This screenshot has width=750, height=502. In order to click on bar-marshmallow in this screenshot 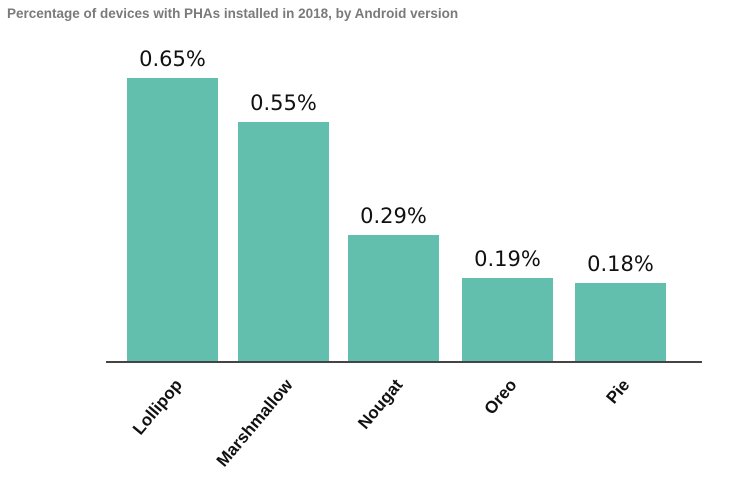, I will do `click(283, 241)`.